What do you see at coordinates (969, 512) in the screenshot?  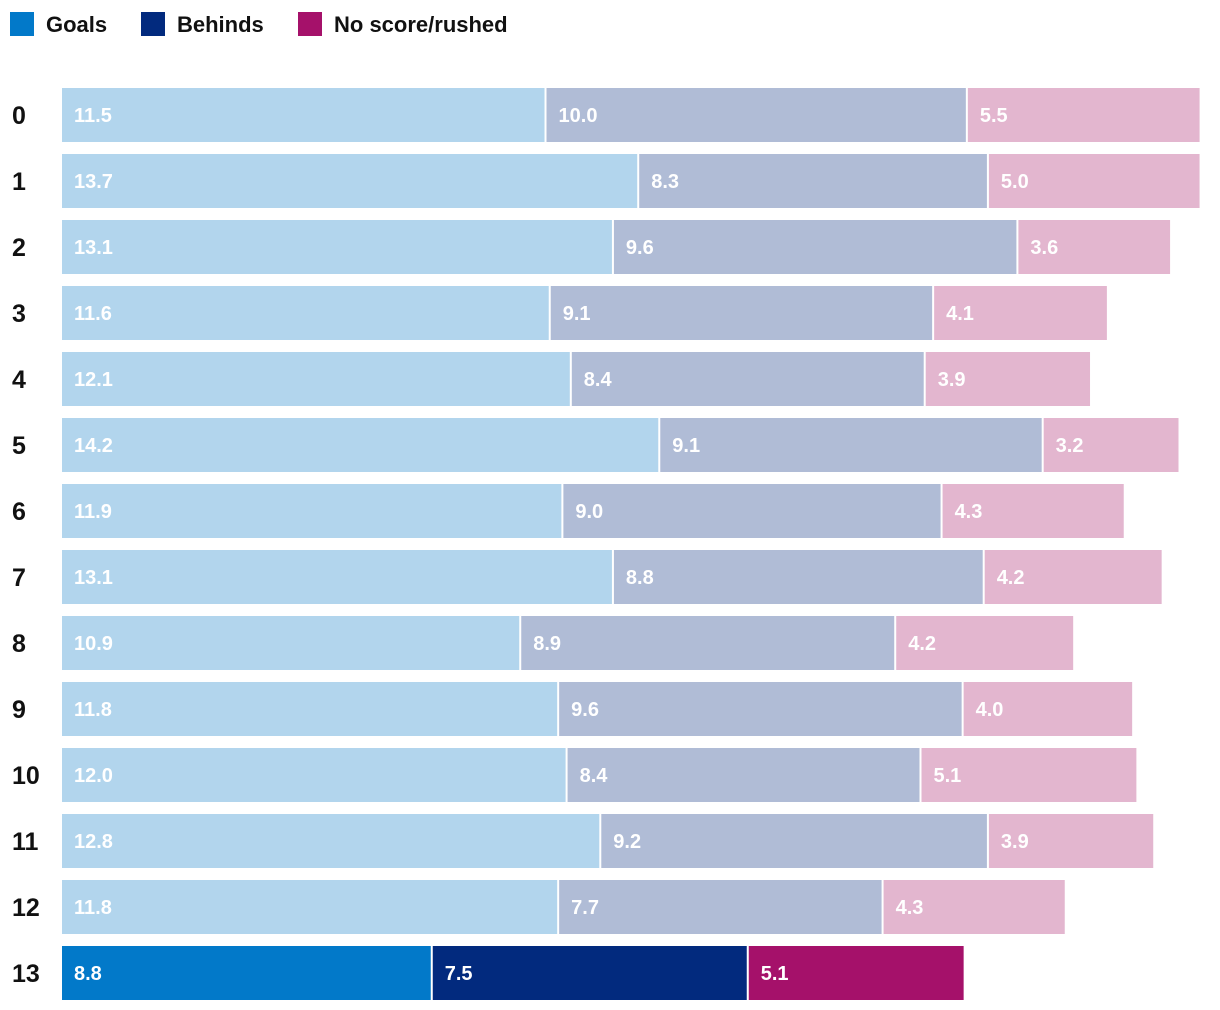 I see `bar-label-6-no-score-rushed: 4.3` at bounding box center [969, 512].